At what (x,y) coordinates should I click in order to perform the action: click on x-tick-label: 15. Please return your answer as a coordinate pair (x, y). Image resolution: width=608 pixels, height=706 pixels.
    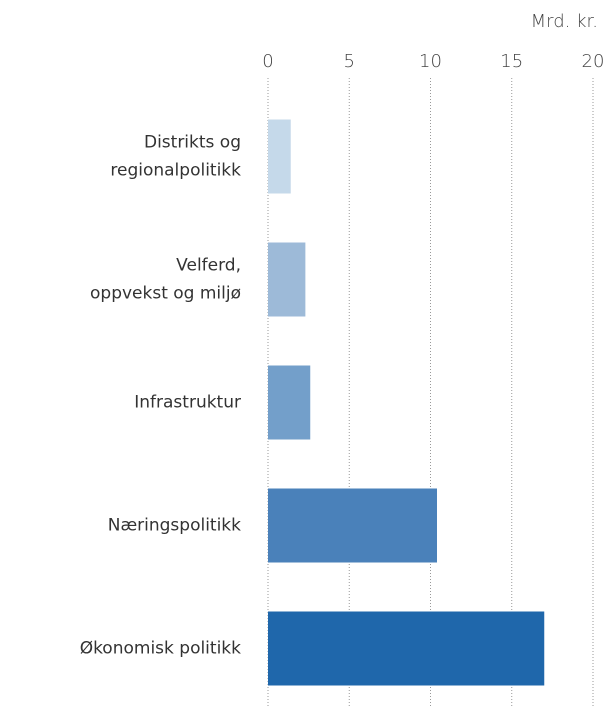
    Looking at the image, I should click on (511, 61).